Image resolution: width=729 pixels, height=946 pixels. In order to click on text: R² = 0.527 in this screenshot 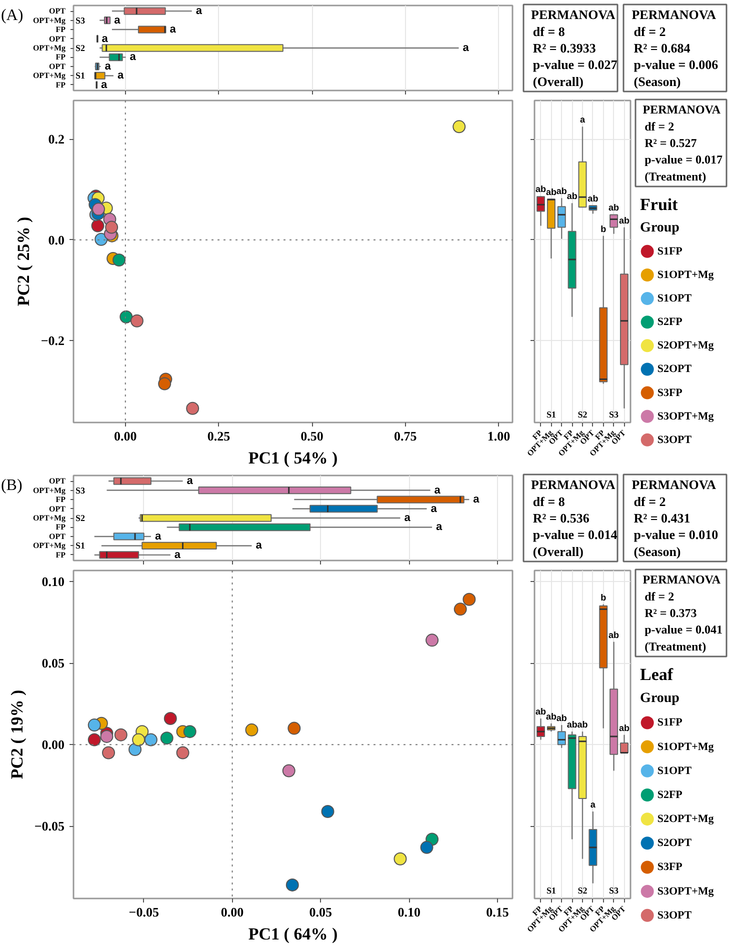, I will do `click(670, 143)`.